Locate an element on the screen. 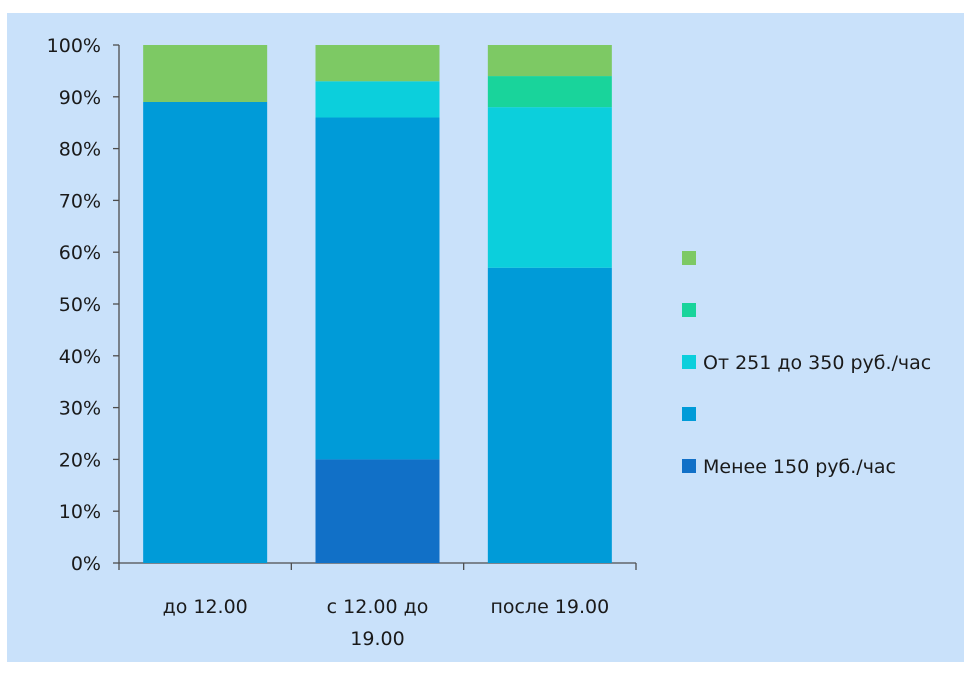  y-tick-label: 40% is located at coordinates (80, 357).